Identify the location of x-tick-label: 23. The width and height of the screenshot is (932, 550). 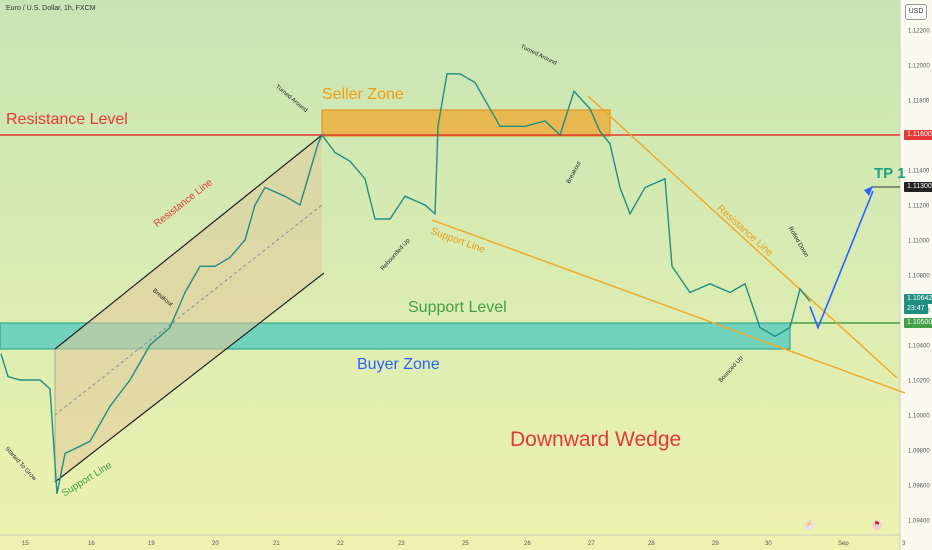
(401, 544).